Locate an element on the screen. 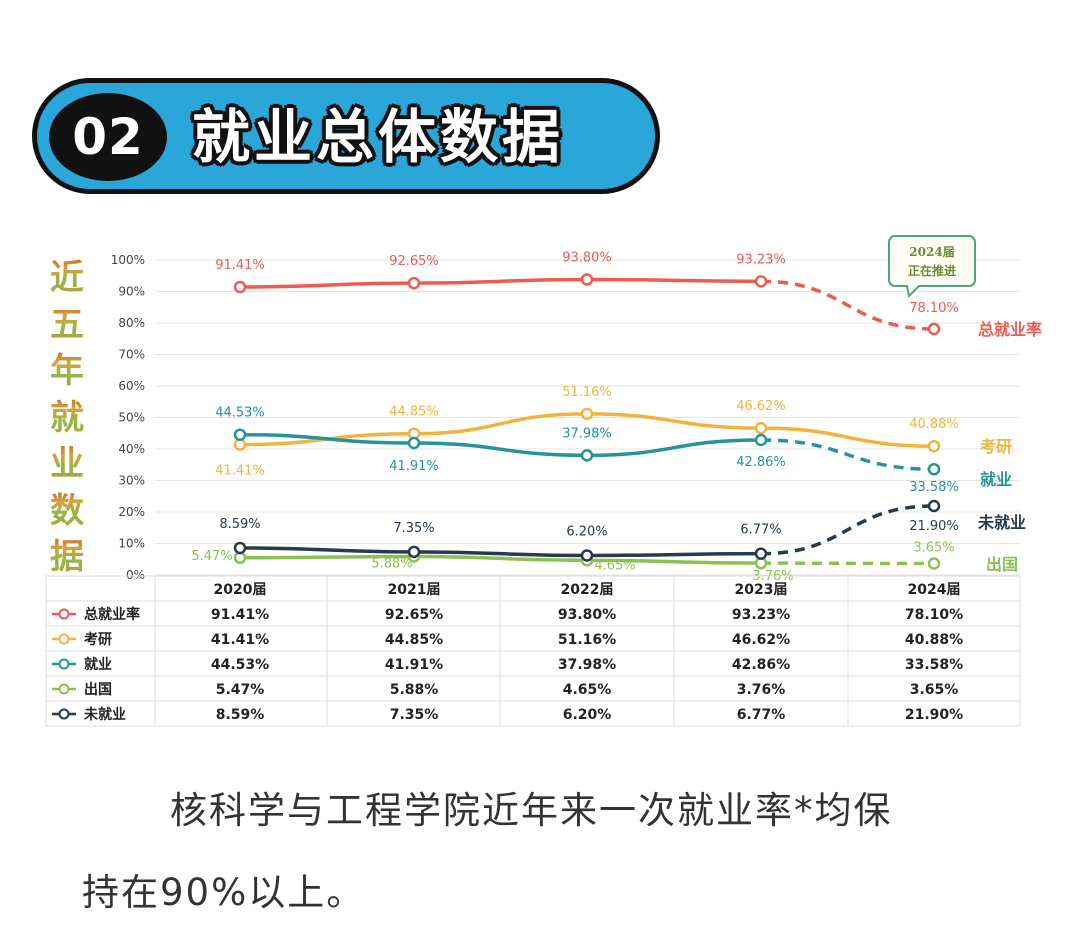 The width and height of the screenshot is (1080, 934). data-label-total: 92.65% is located at coordinates (414, 261).